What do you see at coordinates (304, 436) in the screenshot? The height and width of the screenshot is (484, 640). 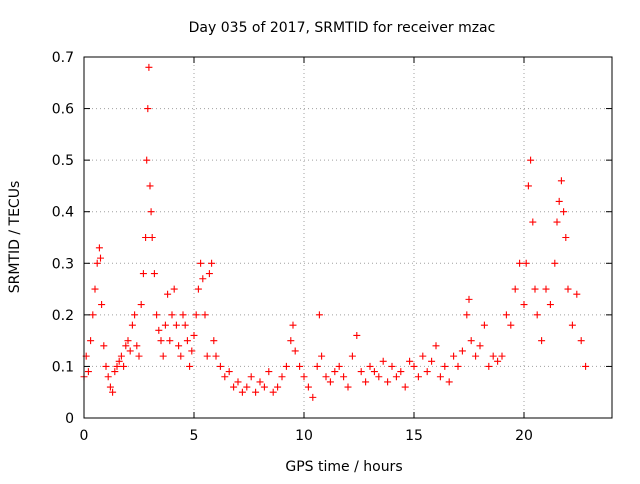 I see `x-tick-label: 10` at bounding box center [304, 436].